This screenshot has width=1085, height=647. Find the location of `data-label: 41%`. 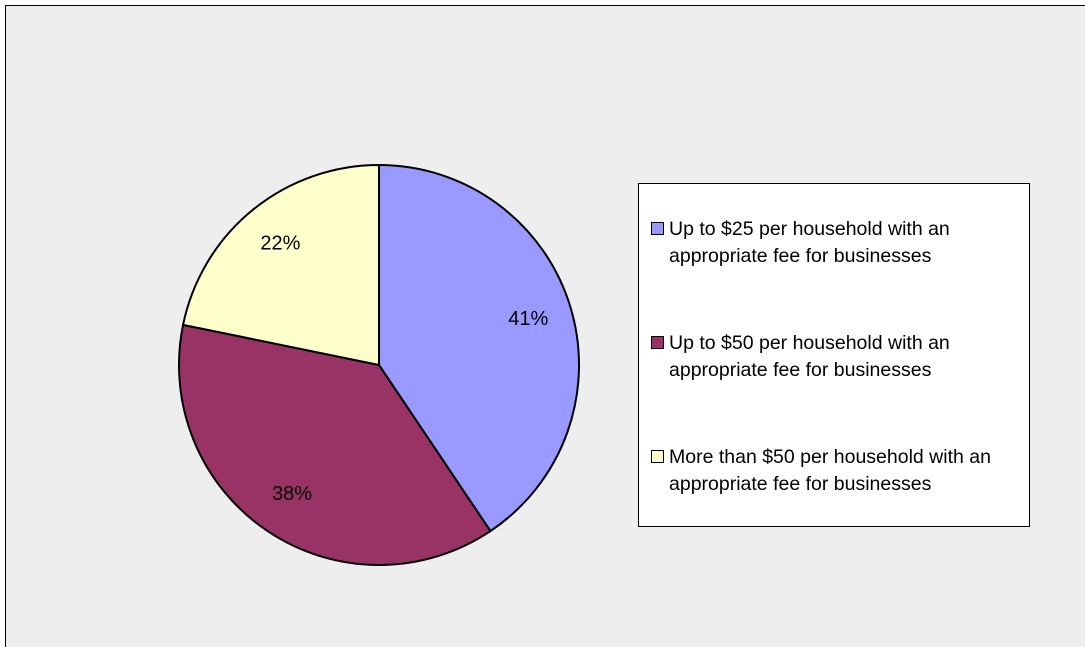

data-label: 41% is located at coordinates (528, 319).